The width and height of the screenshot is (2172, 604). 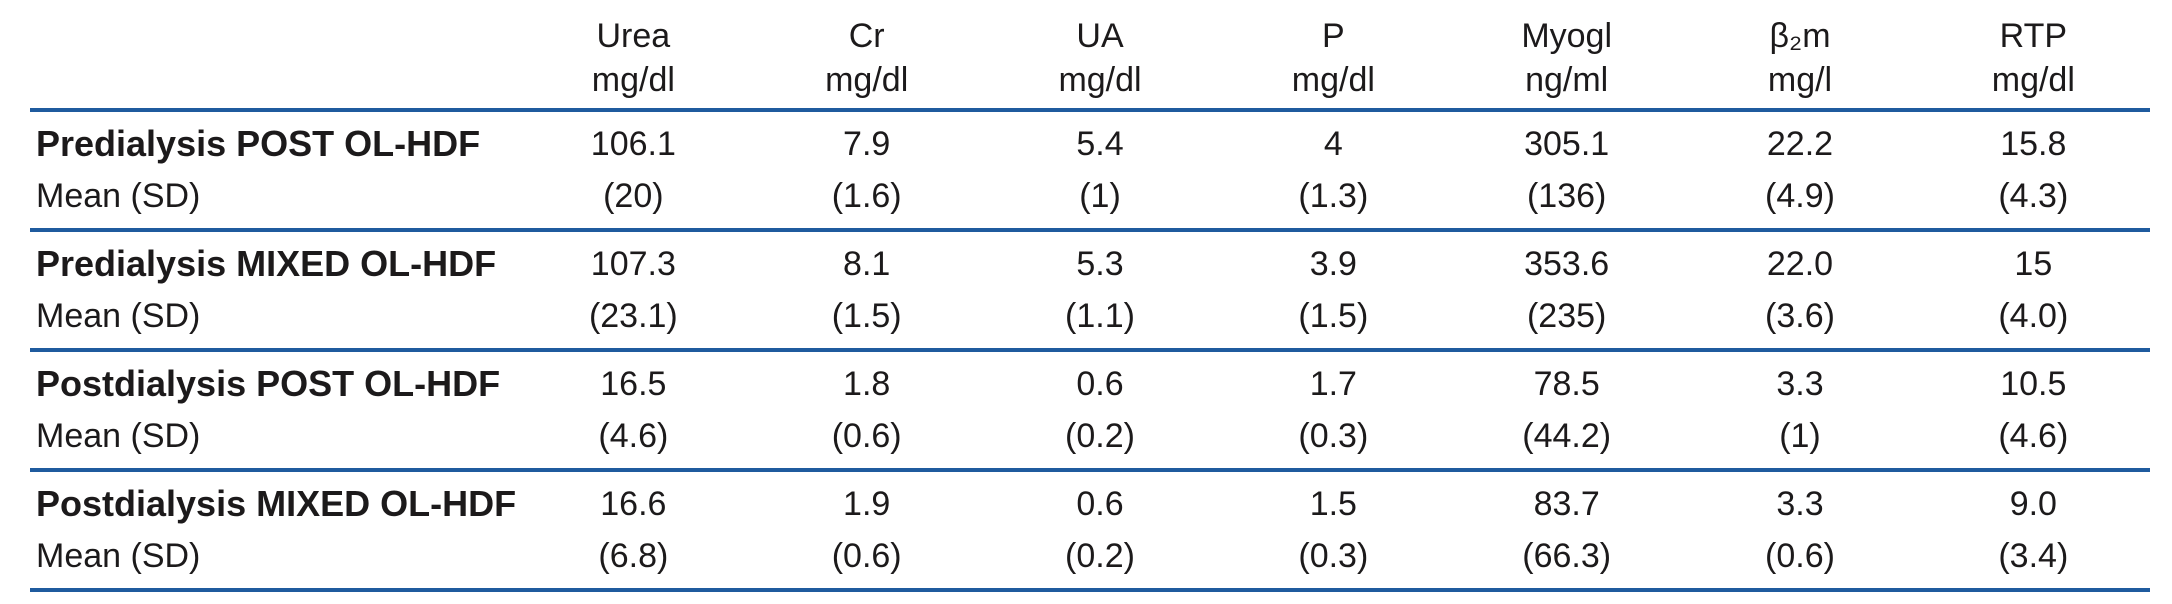 What do you see at coordinates (1567, 436) in the screenshot?
I see `cell-sd: (44.2)` at bounding box center [1567, 436].